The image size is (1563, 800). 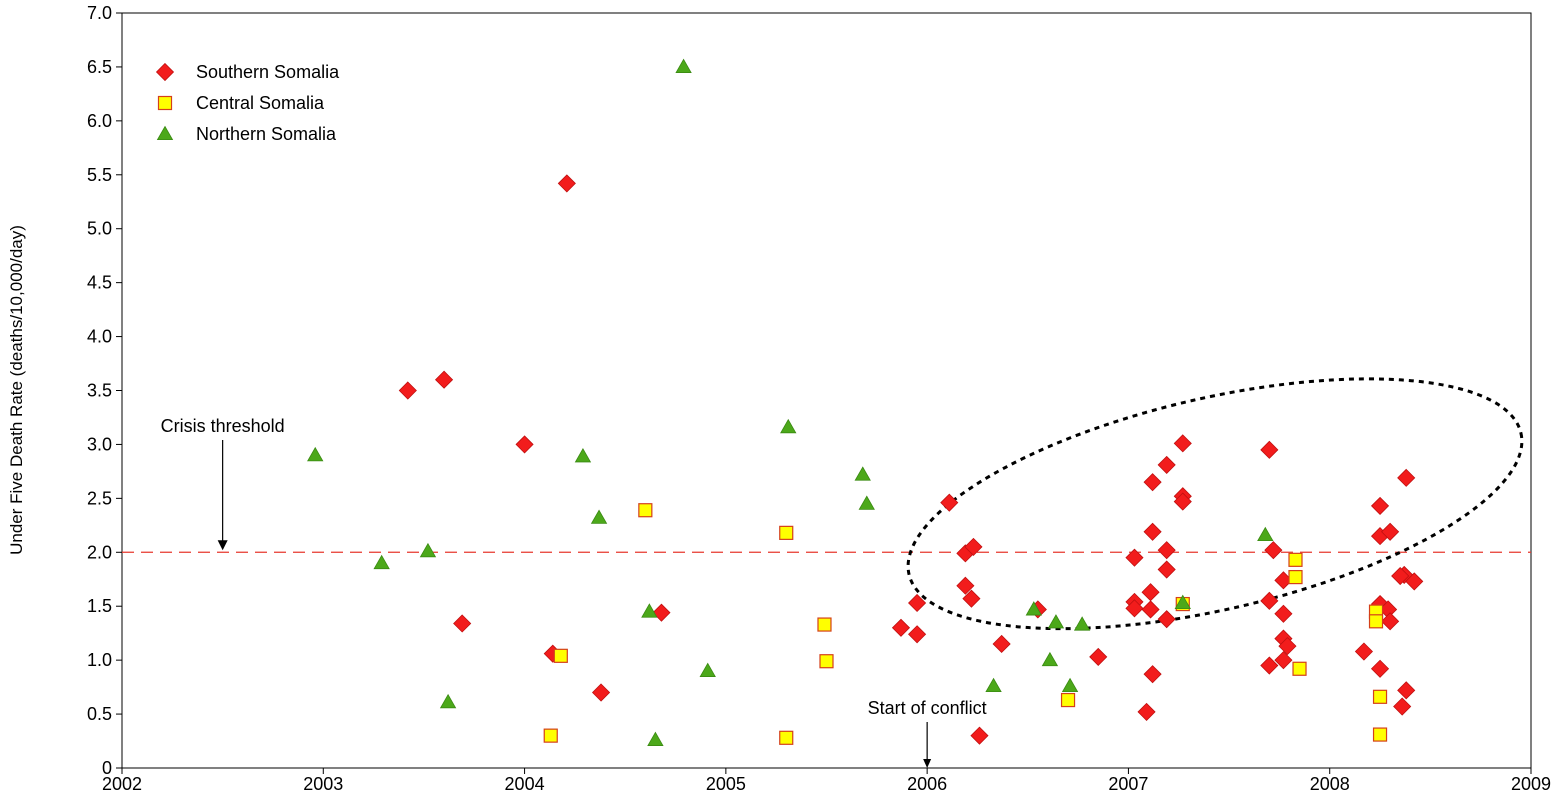 I want to click on x-tick-label: 2003, so click(x=323, y=784).